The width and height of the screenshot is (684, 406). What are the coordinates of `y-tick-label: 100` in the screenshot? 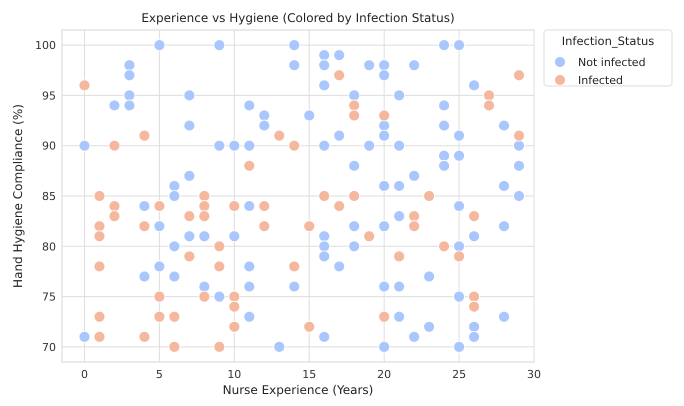 It's located at (45, 45).